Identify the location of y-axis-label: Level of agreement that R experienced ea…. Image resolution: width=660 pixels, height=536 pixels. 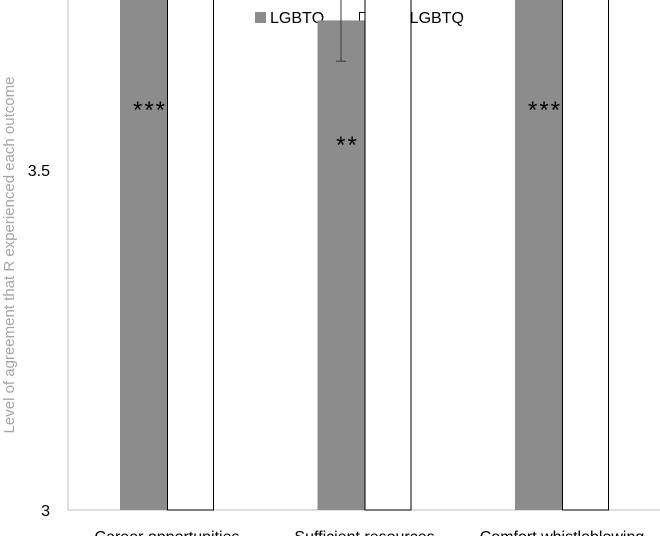
(9, 255).